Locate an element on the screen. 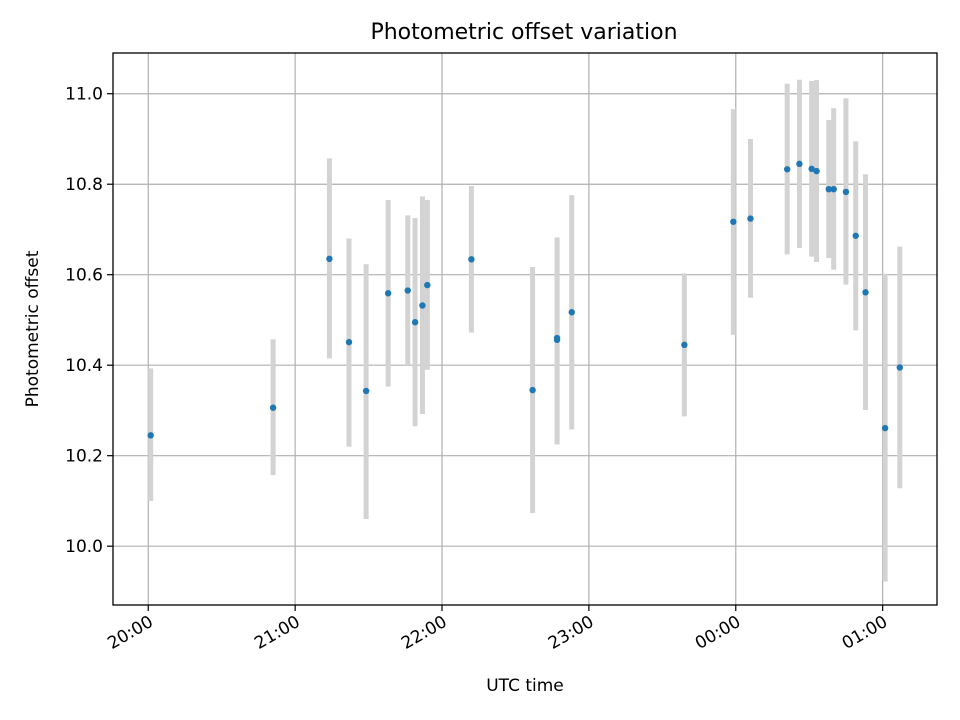 Image resolution: width=960 pixels, height=720 pixels. y-tick-label: 10.2 is located at coordinates (84, 457).